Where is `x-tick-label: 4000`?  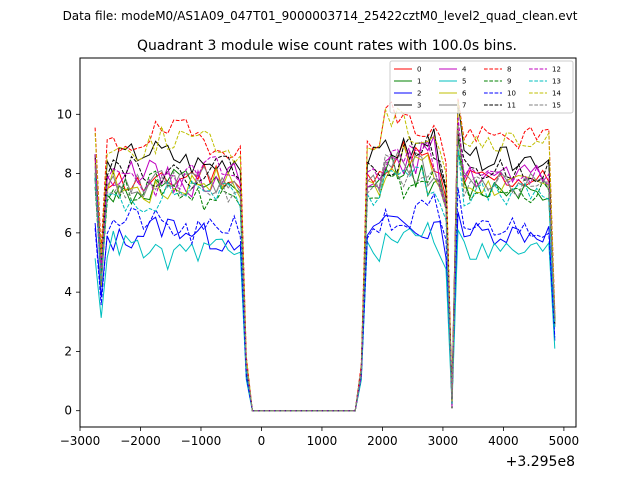 x-tick-label: 4000 is located at coordinates (503, 441).